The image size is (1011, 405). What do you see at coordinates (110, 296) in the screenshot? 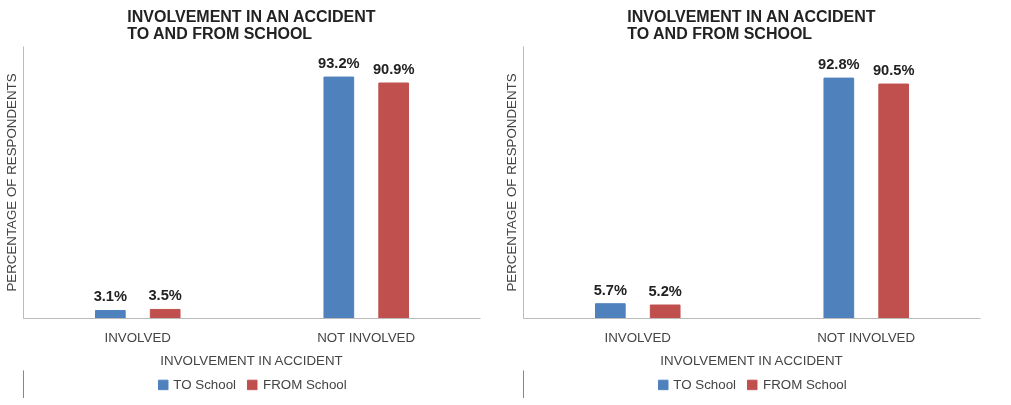
I see `data-label: 3.1%` at bounding box center [110, 296].